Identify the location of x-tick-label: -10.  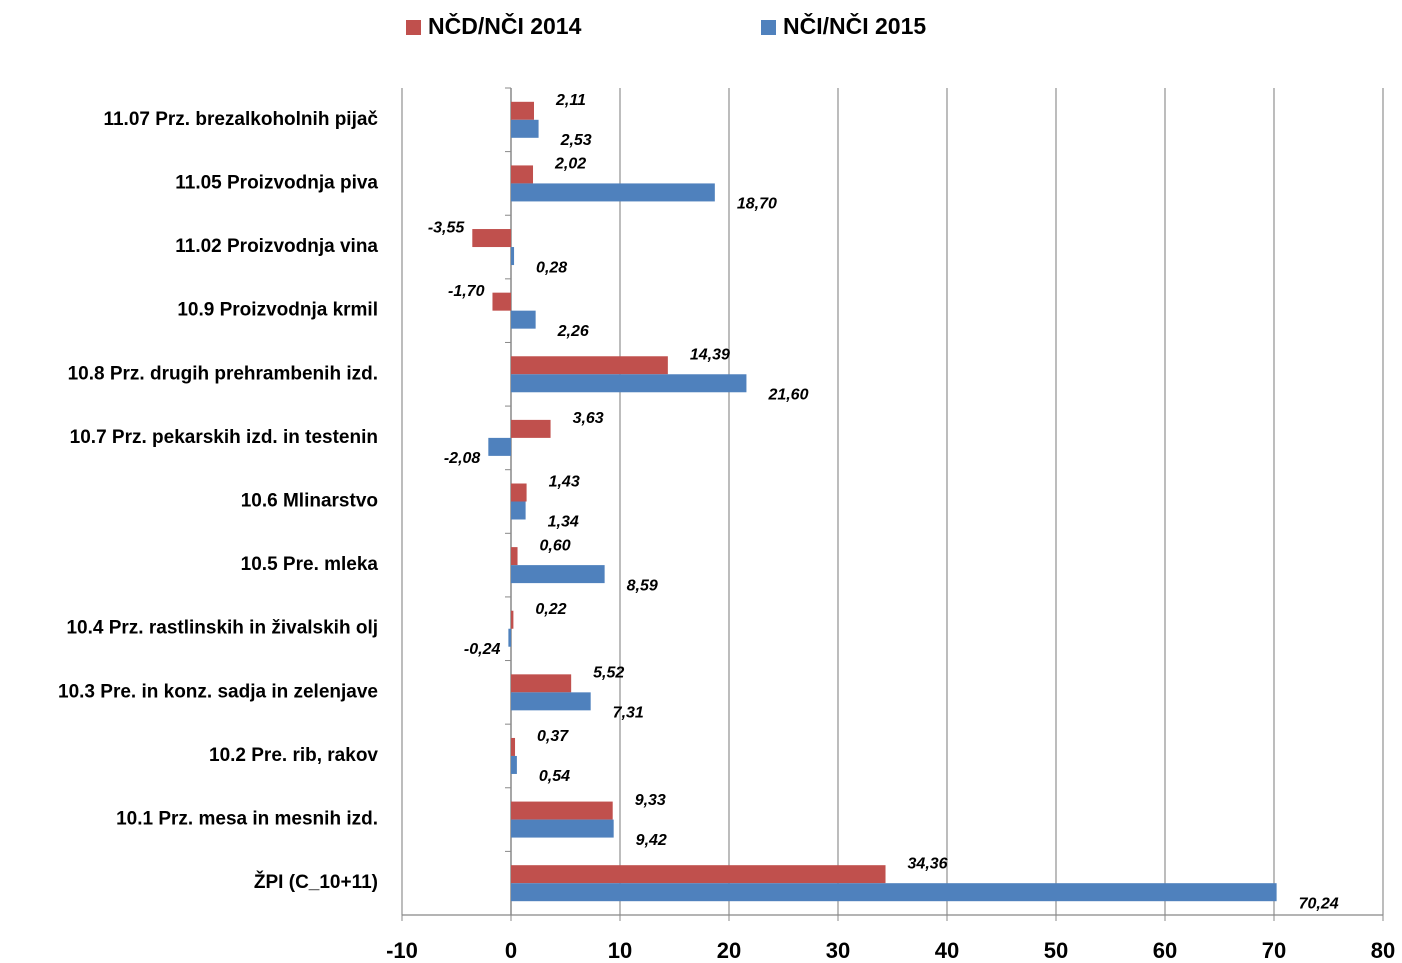
(402, 950).